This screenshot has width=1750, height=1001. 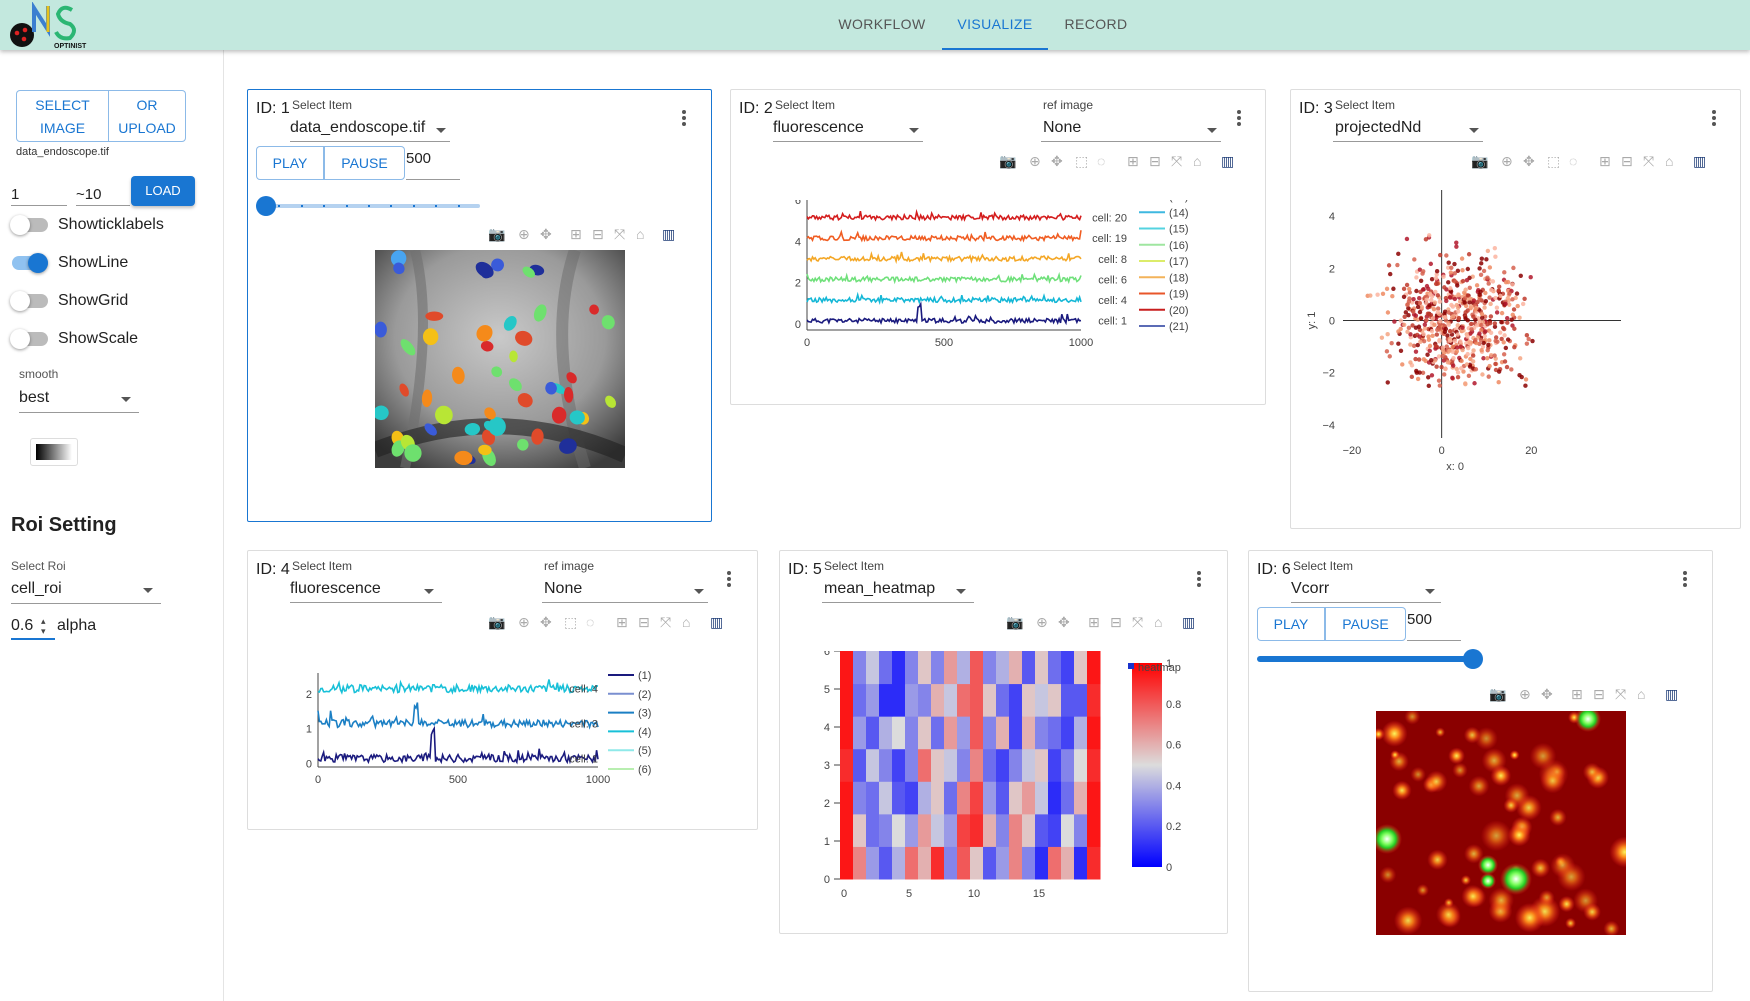 I want to click on tab-visualize: VISUALIZE, so click(x=995, y=25).